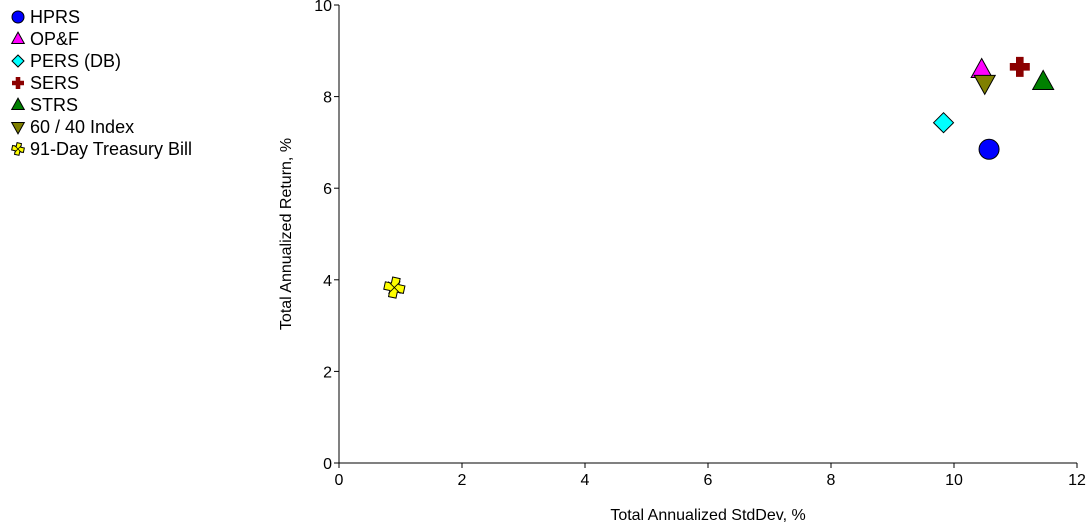 This screenshot has width=1089, height=525. I want to click on data-point-op-f, so click(982, 68).